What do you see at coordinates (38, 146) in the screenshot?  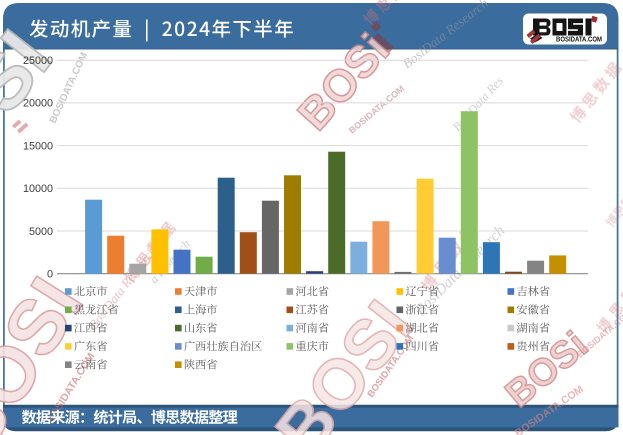 I see `svg-text: 15000` at bounding box center [38, 146].